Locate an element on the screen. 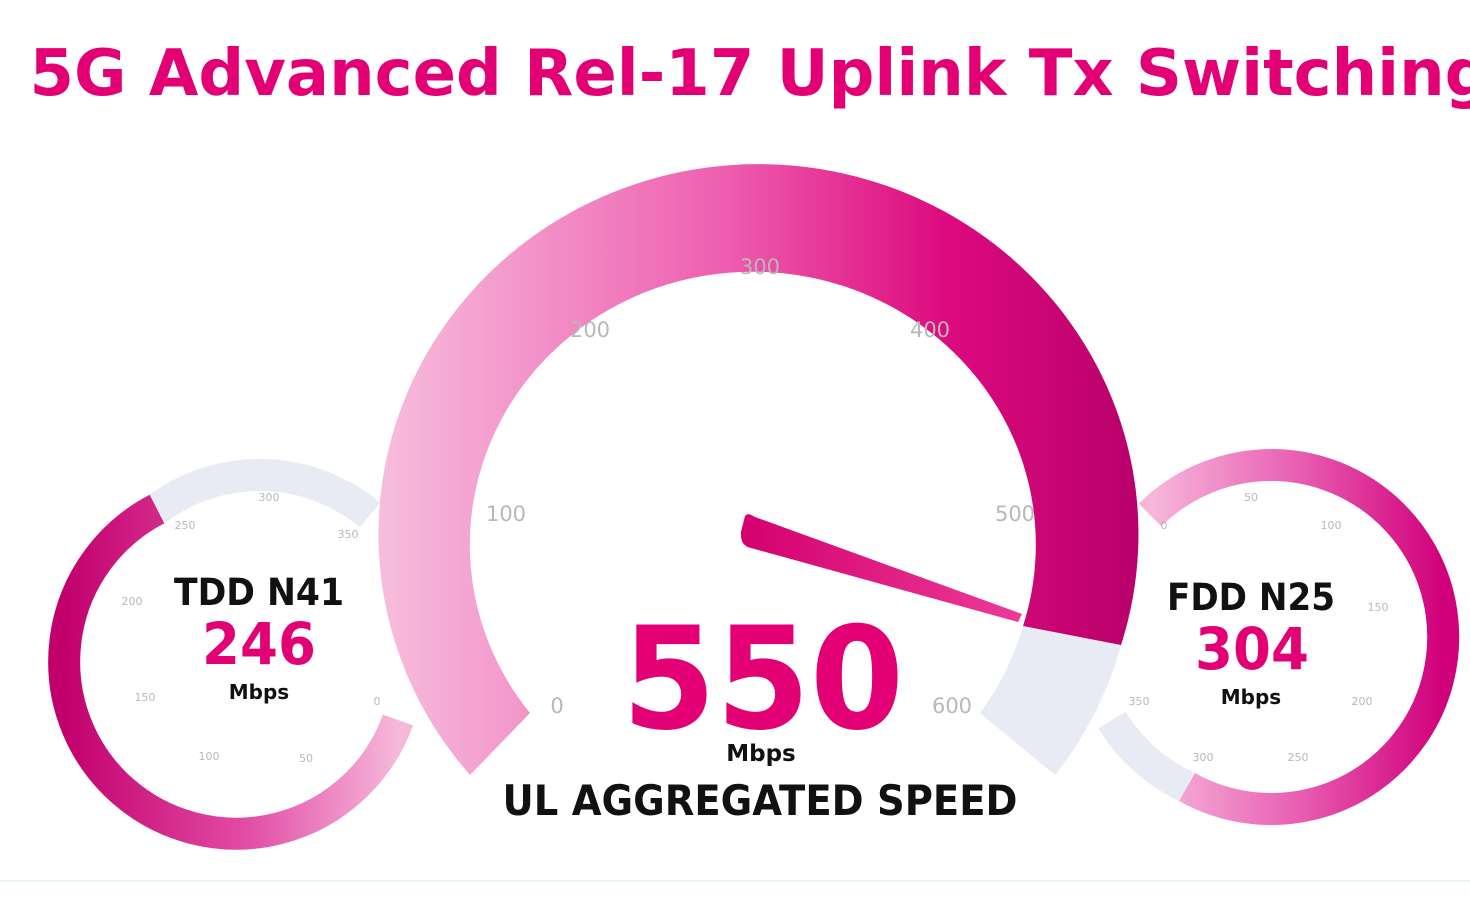  bottom-divider is located at coordinates (735, 881).